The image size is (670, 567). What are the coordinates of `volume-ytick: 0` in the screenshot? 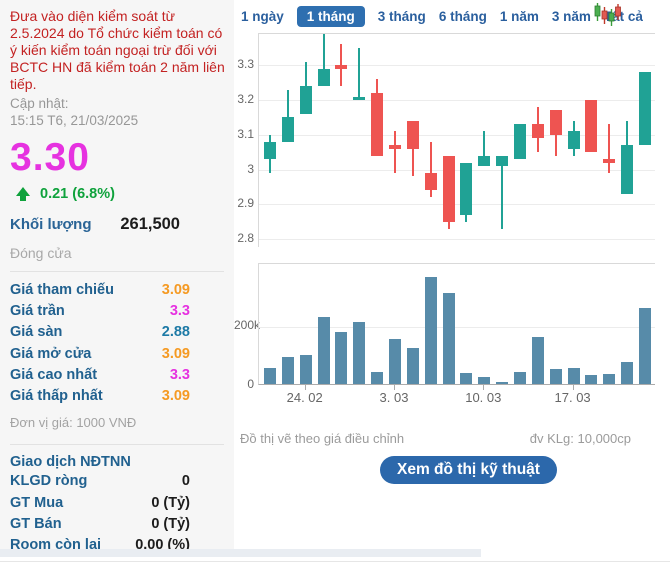 It's located at (250, 384).